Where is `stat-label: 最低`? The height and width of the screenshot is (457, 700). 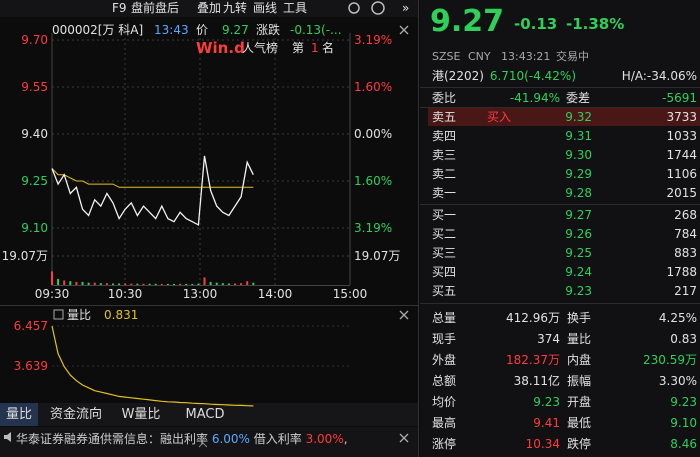 stat-label: 最低 is located at coordinates (579, 423).